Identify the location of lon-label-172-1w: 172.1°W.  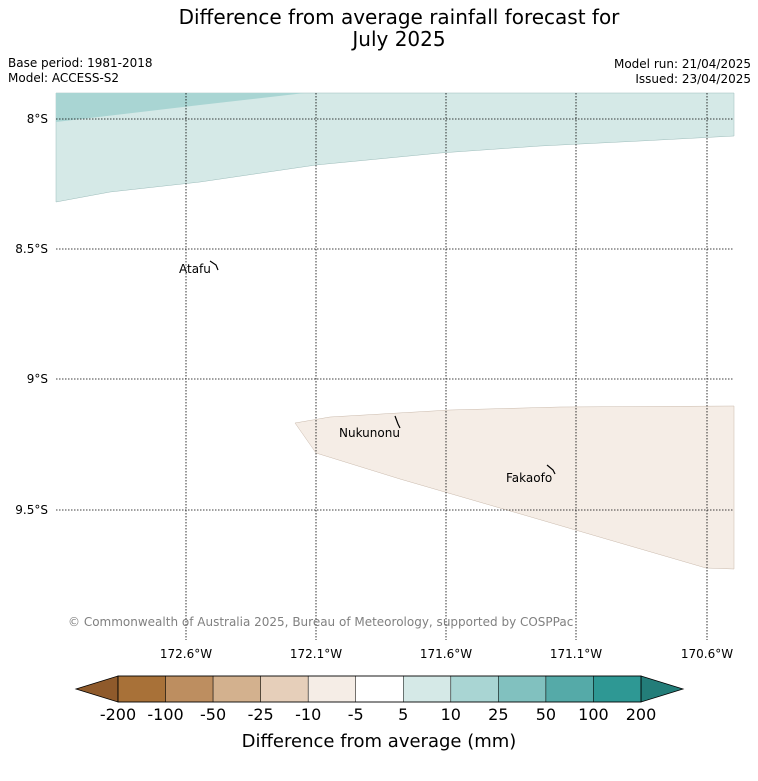
(316, 654).